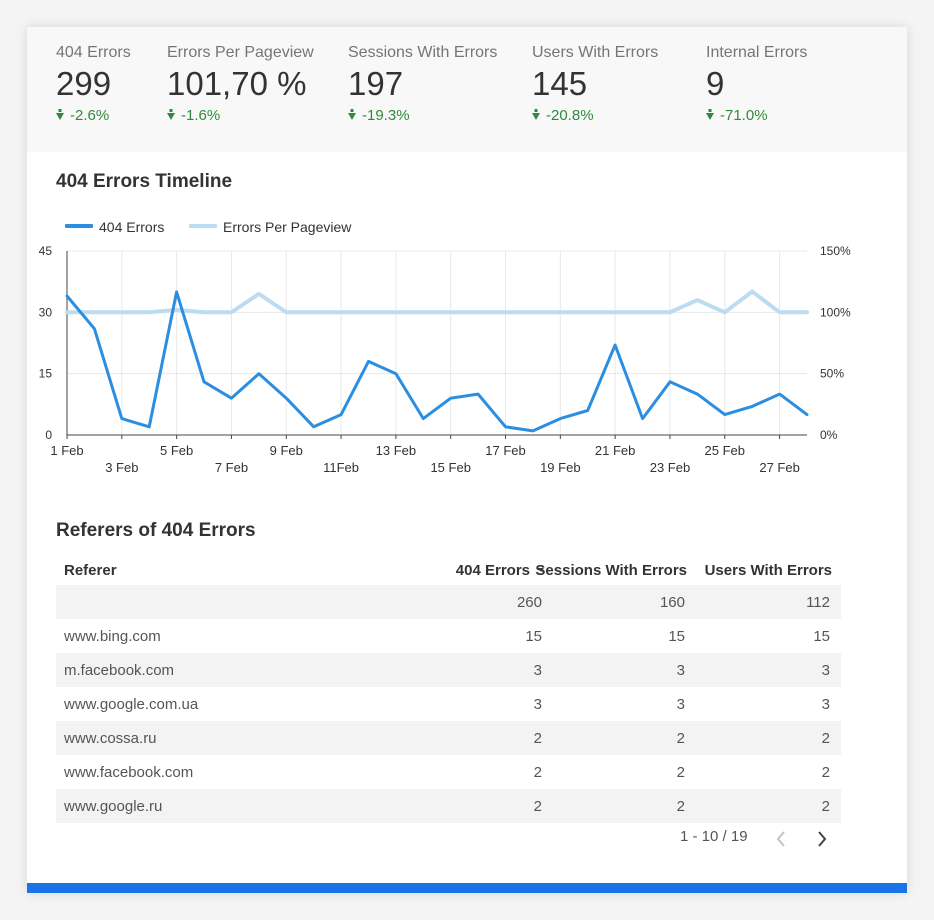  I want to click on prev-page-button, so click(781, 839).